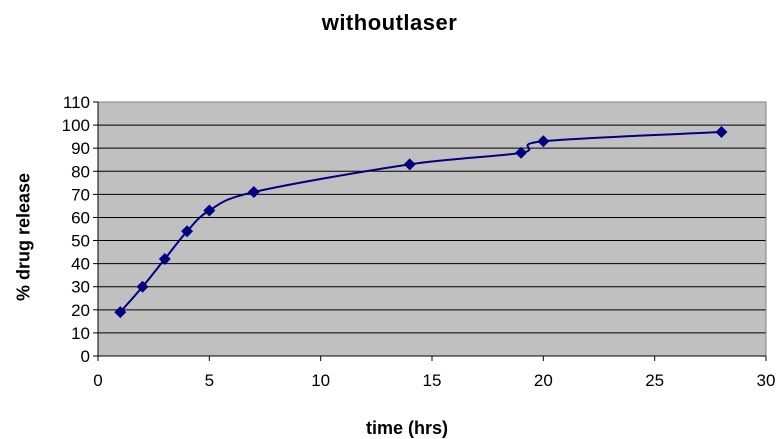  Describe the element at coordinates (80, 310) in the screenshot. I see `y-tick-label: 20` at that location.